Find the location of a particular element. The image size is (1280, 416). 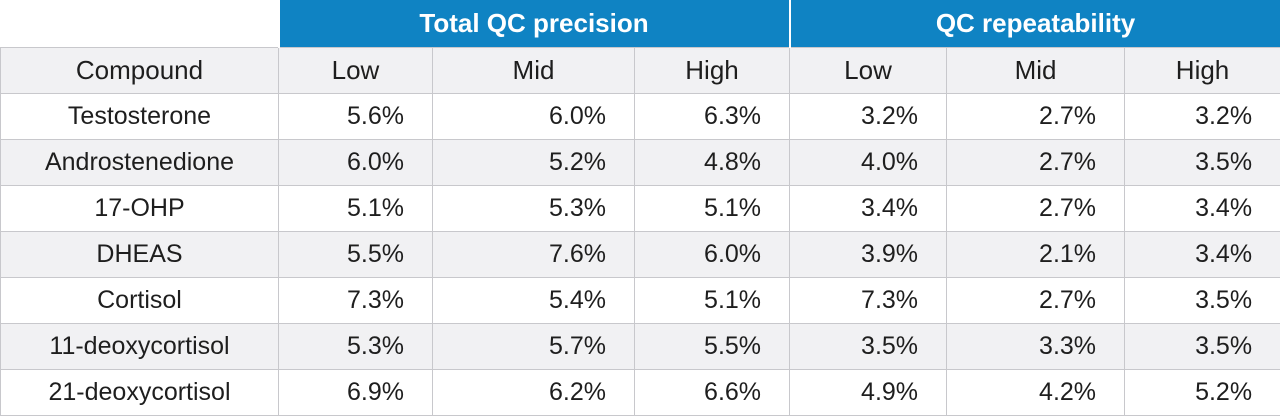

table-cell: 5.4% is located at coordinates (534, 301).